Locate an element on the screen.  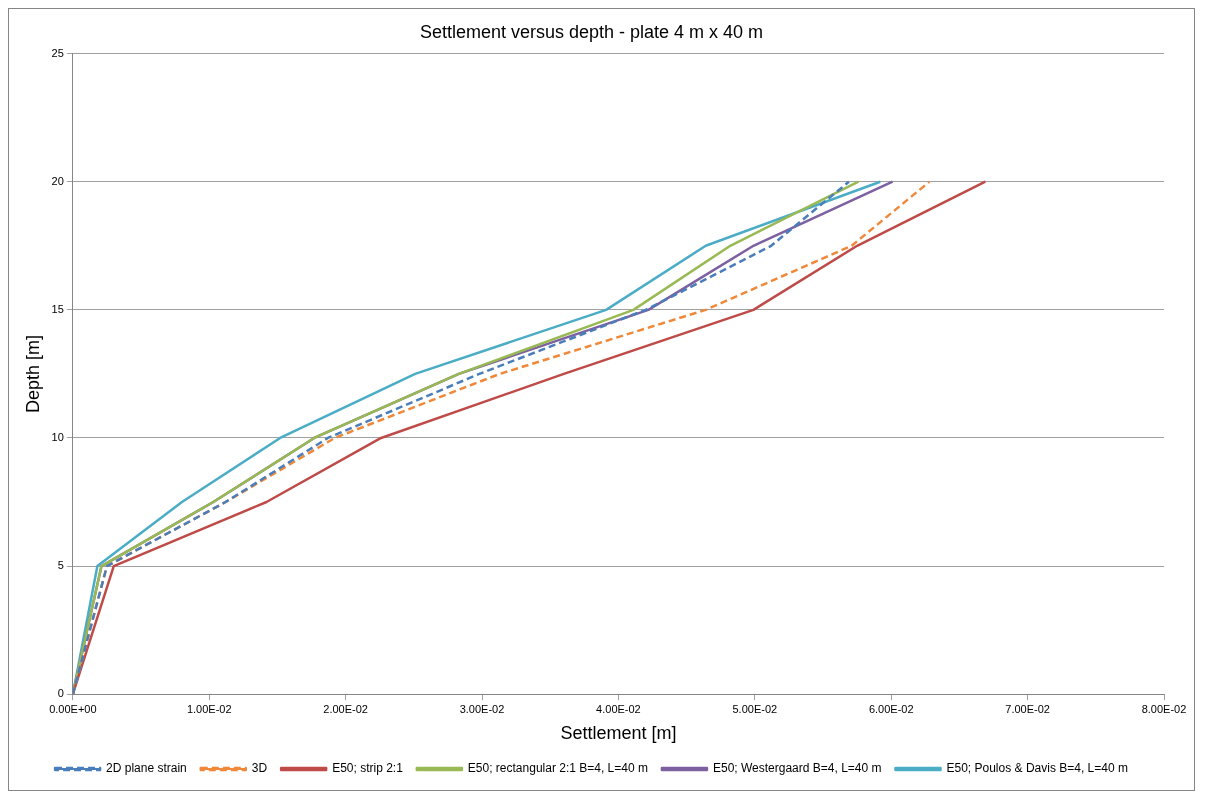
x-tick-label: 6.00E-02 is located at coordinates (891, 708).